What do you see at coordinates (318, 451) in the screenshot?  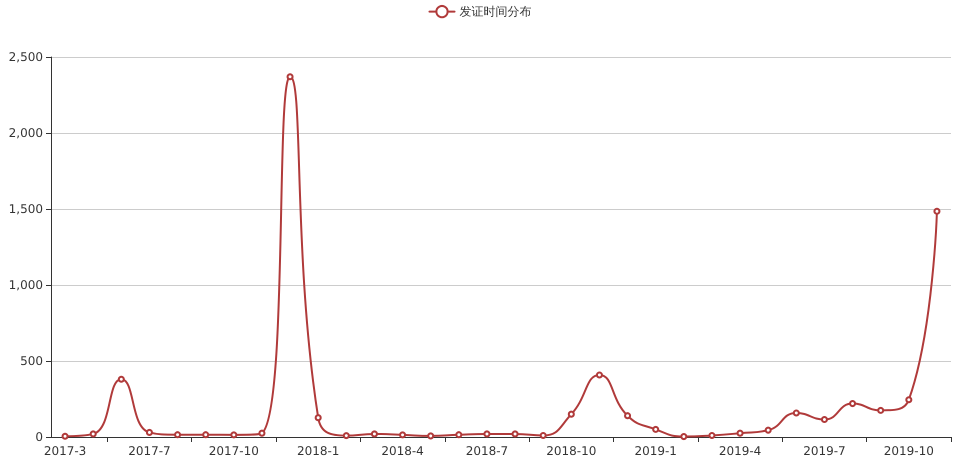 I see `x-tick-label: 2018-1` at bounding box center [318, 451].